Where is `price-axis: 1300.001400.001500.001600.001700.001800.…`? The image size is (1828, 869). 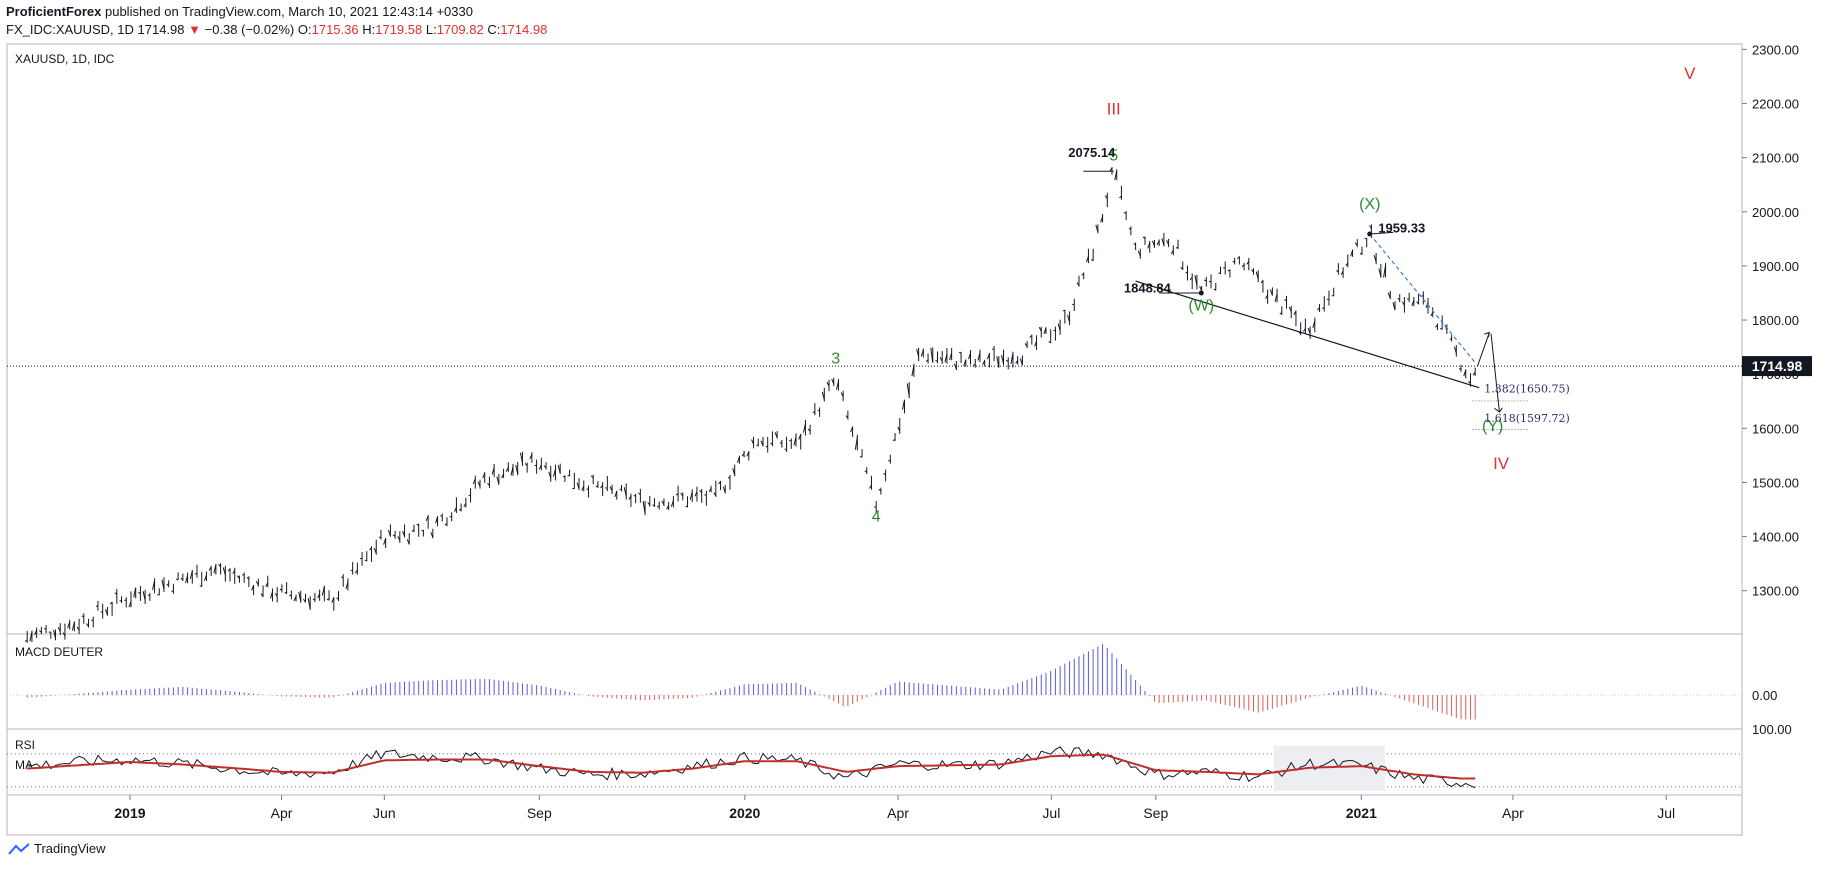
price-axis: 1300.001400.001500.001600.001700.001800.… is located at coordinates (1770, 320).